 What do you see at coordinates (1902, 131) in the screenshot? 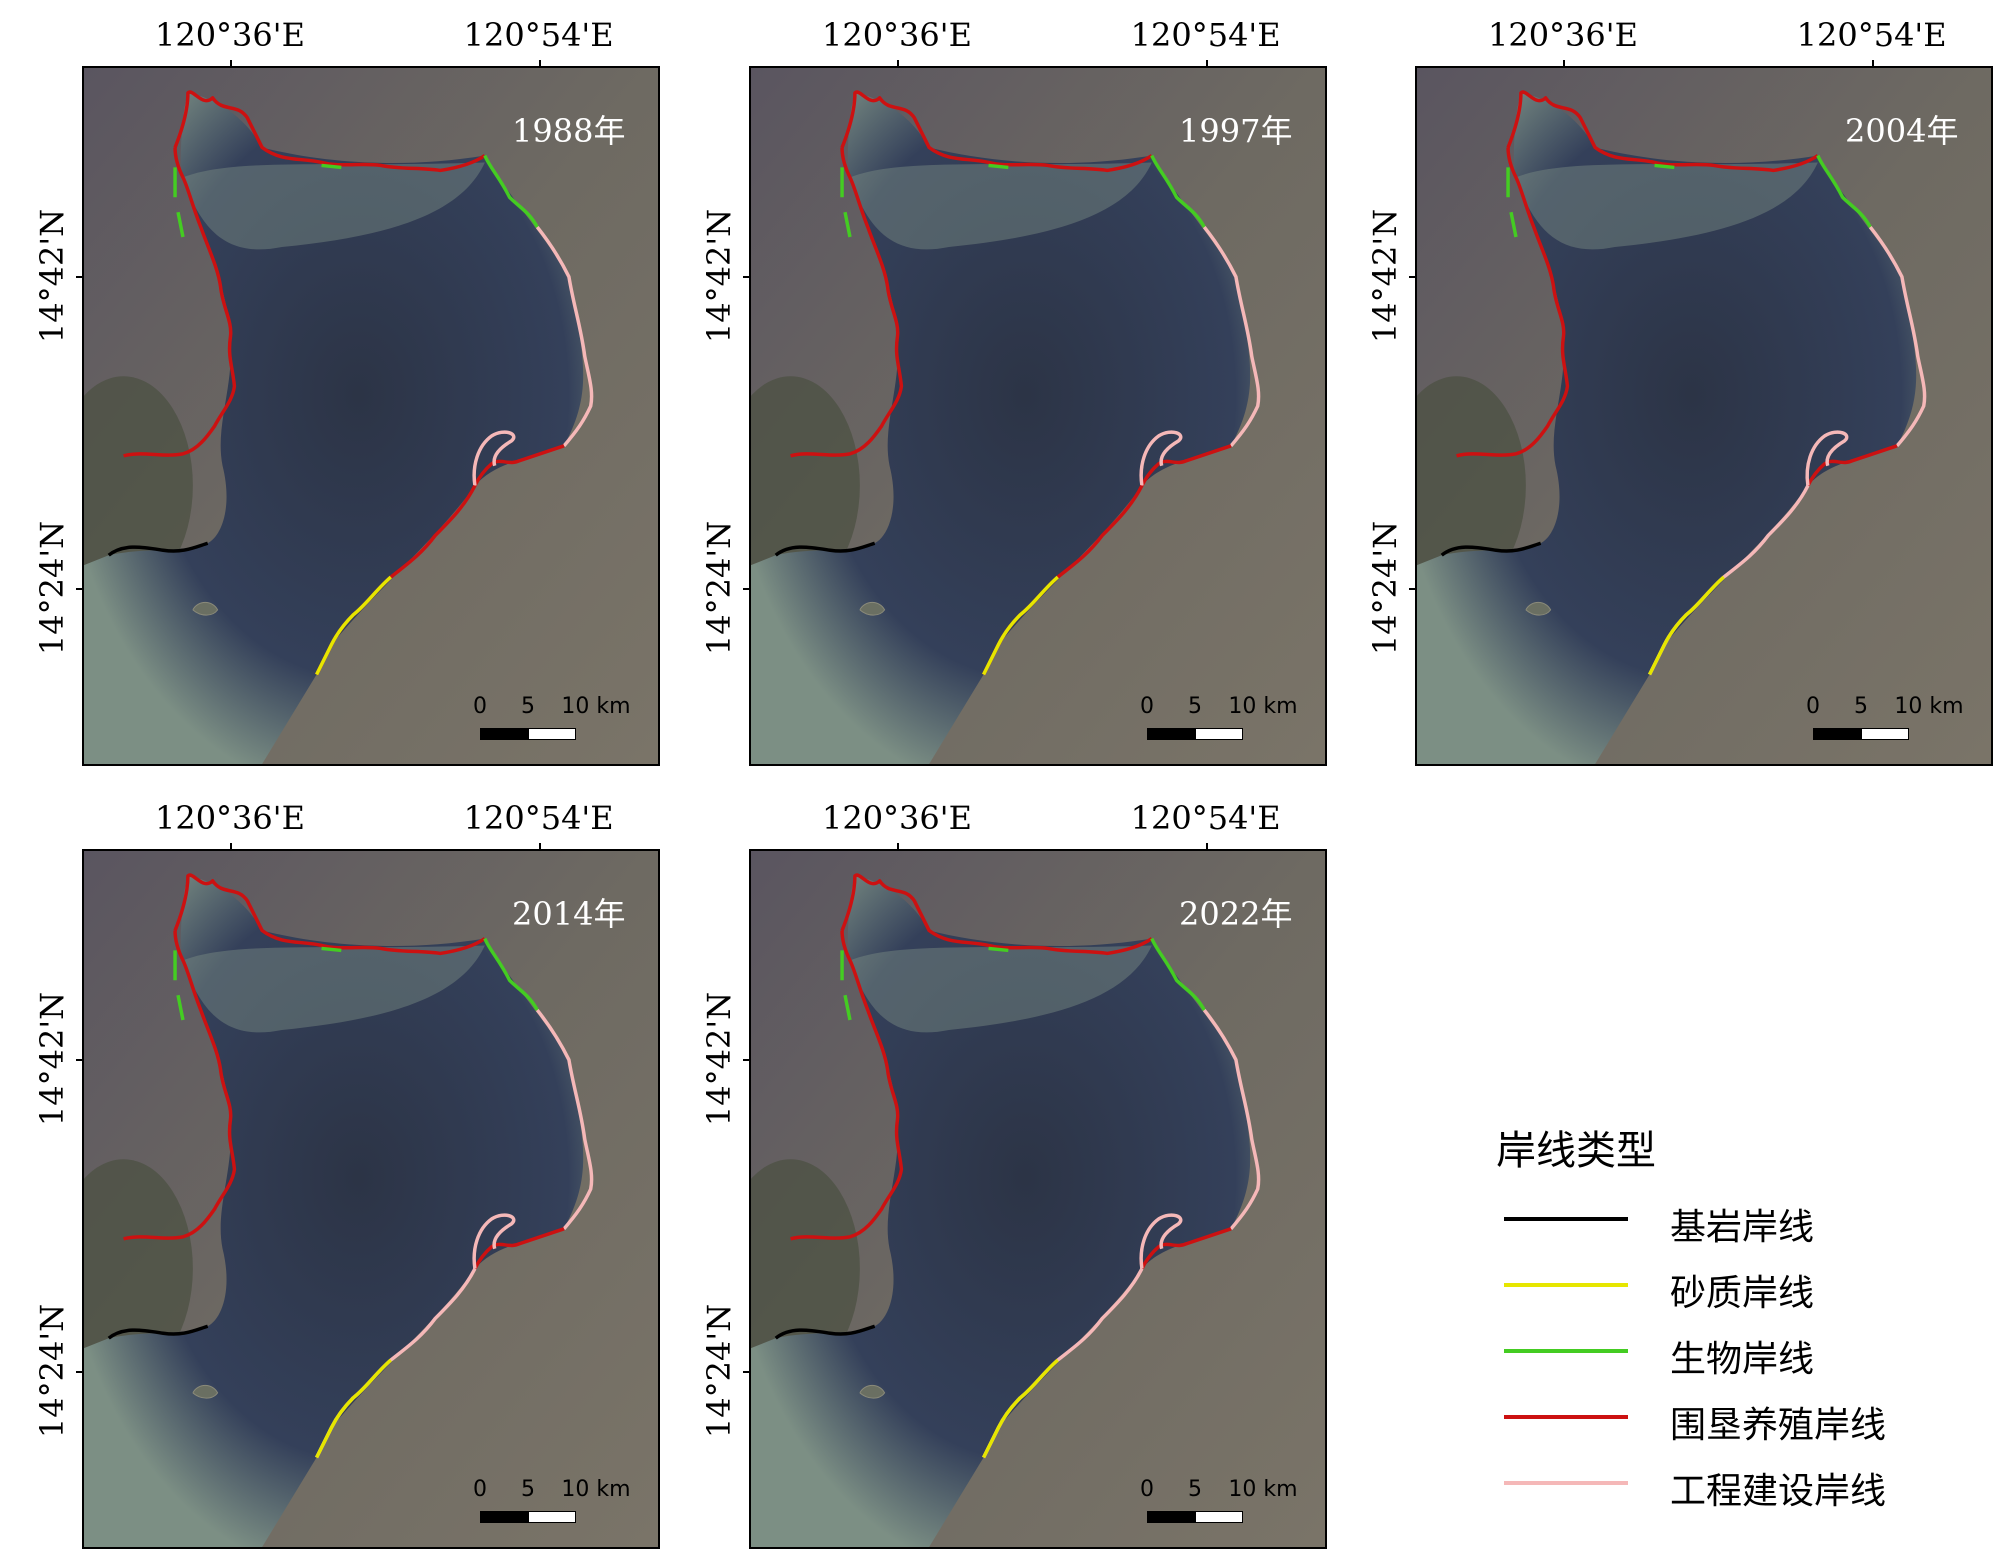
I see `year-label: 2004年` at bounding box center [1902, 131].